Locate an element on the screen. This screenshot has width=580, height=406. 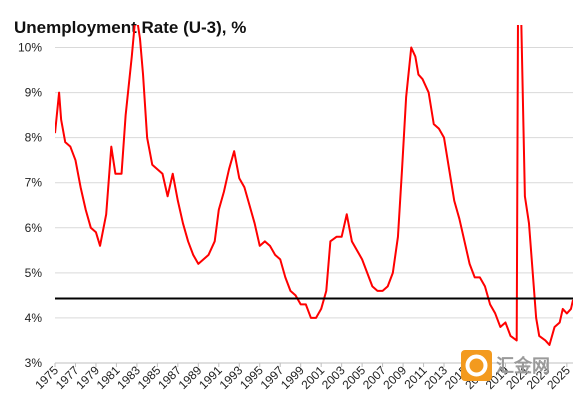
y-tick-label: 8% is located at coordinates (34, 138).